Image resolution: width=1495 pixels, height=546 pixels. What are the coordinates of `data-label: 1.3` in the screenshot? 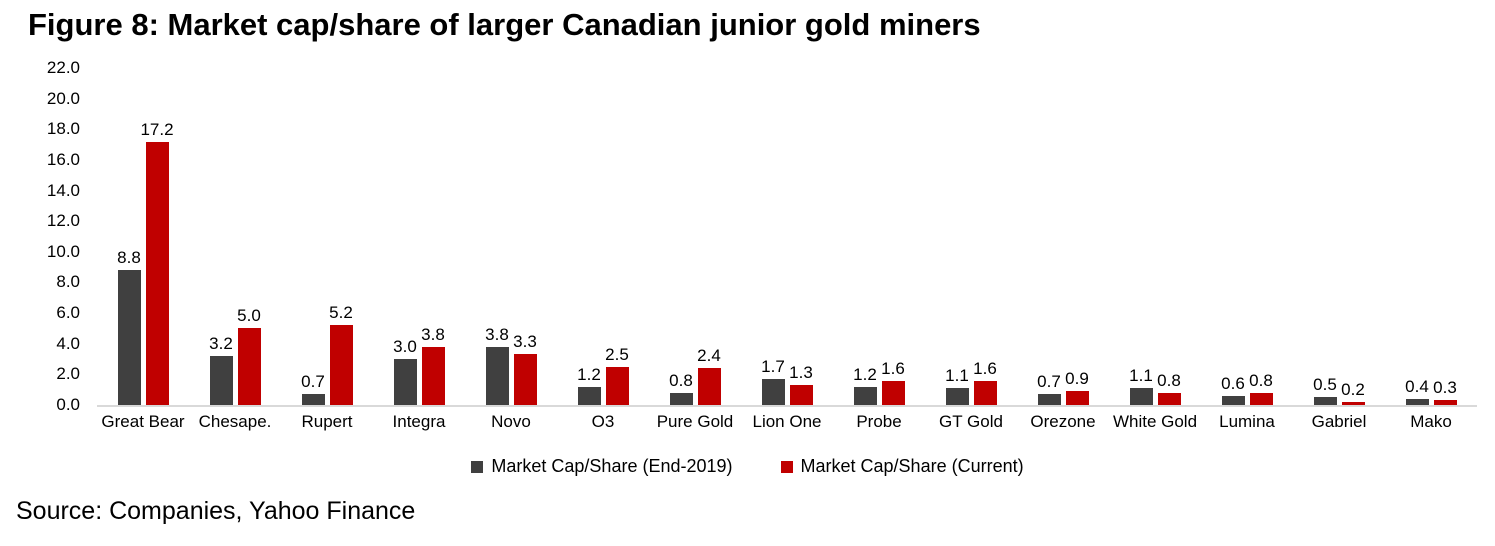 It's located at (801, 373).